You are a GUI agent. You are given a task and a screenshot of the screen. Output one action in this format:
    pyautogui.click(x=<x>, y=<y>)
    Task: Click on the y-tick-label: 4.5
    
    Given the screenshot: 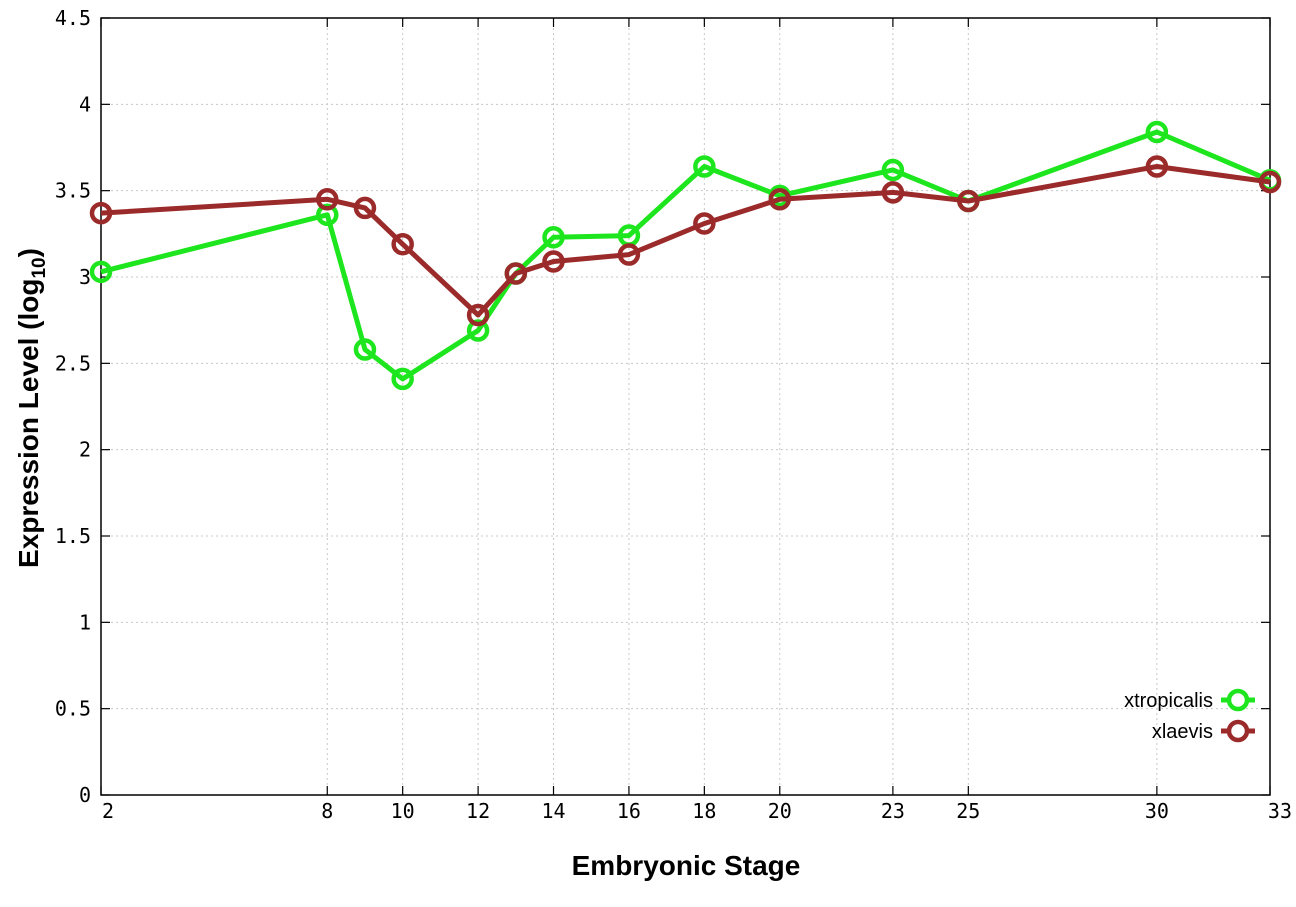 What is the action you would take?
    pyautogui.click(x=73, y=18)
    